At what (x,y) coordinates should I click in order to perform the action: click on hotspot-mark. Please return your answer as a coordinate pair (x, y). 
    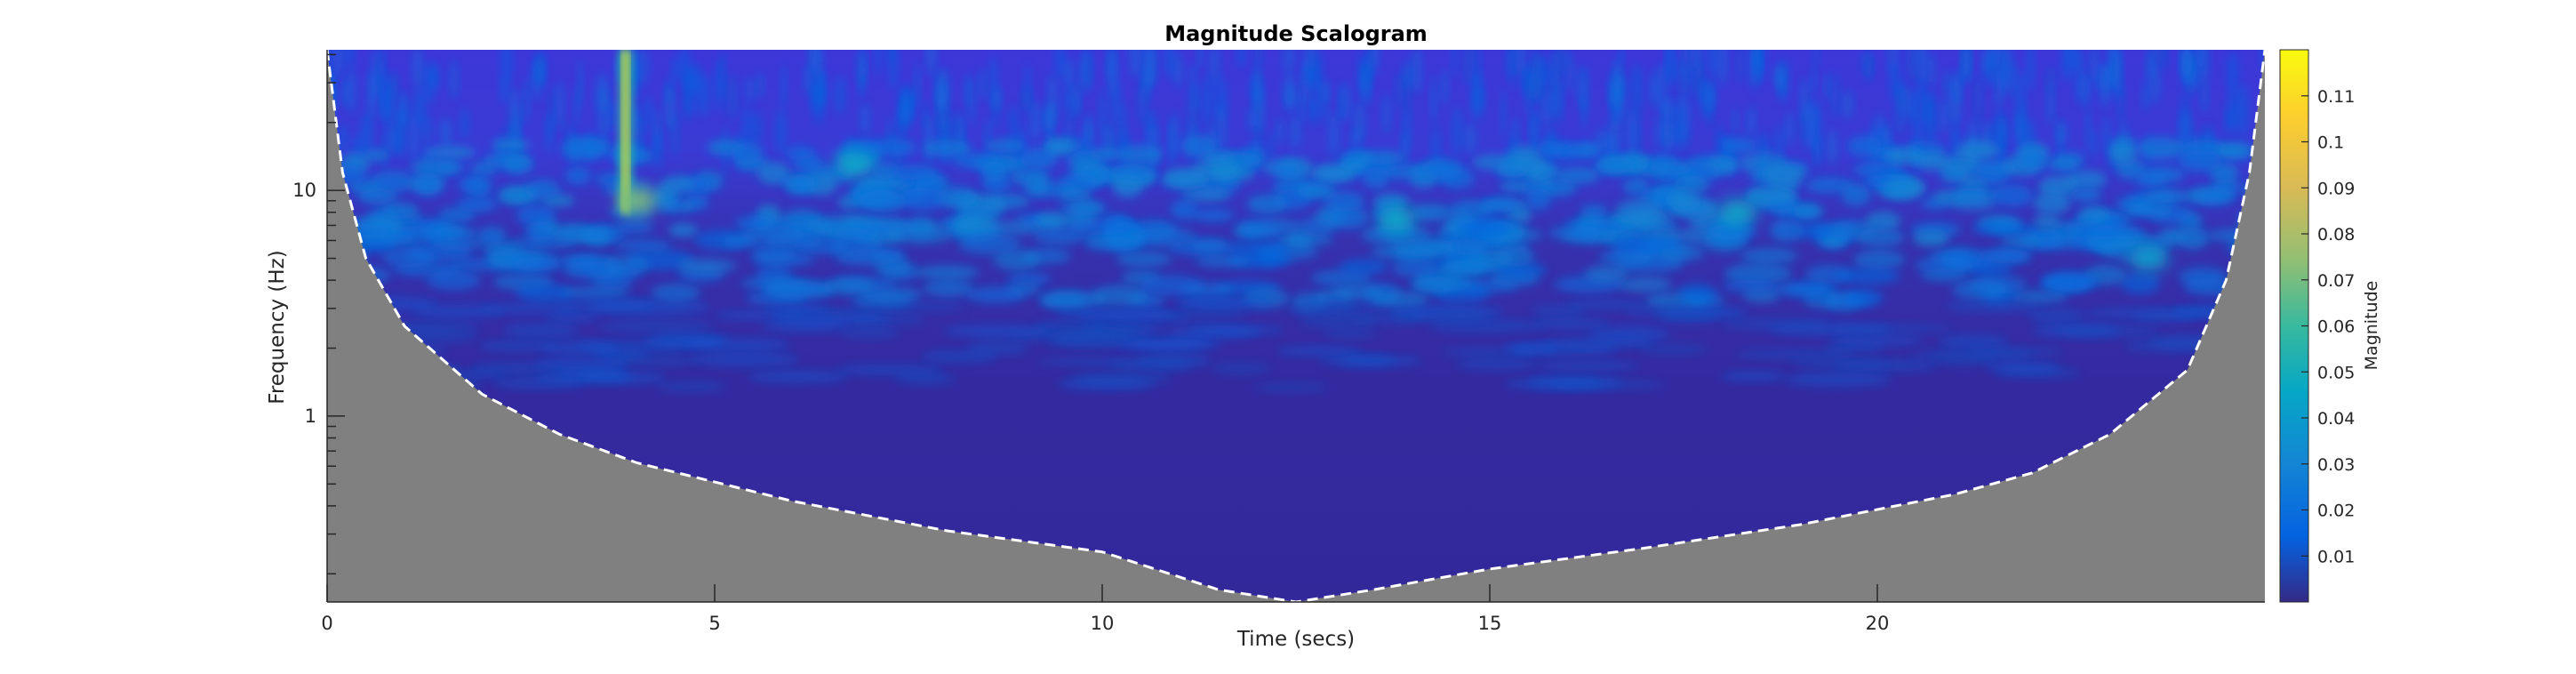
    Looking at the image, I should click on (2149, 258).